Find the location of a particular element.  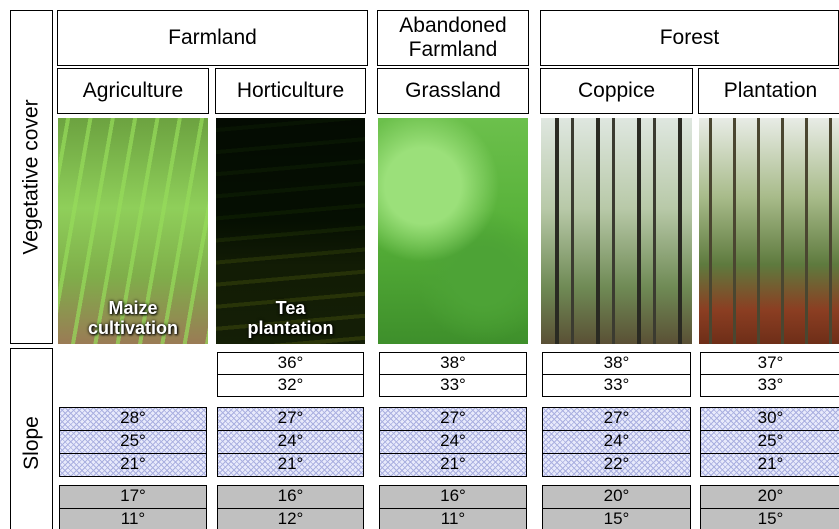

slope-cell: 36° is located at coordinates (290, 363).